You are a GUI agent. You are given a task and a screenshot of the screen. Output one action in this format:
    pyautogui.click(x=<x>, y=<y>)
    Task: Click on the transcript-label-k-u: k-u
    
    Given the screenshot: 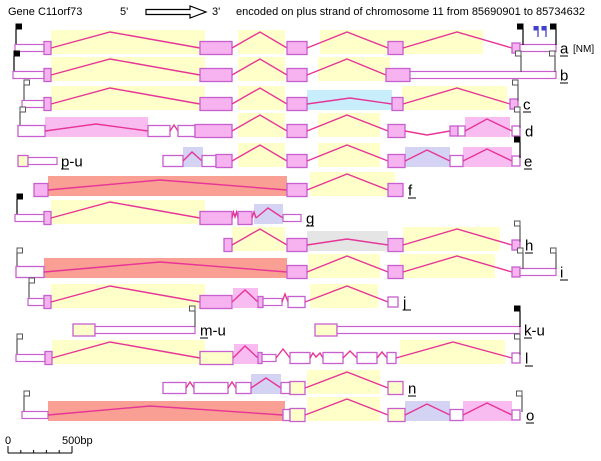 What is the action you would take?
    pyautogui.click(x=534, y=331)
    